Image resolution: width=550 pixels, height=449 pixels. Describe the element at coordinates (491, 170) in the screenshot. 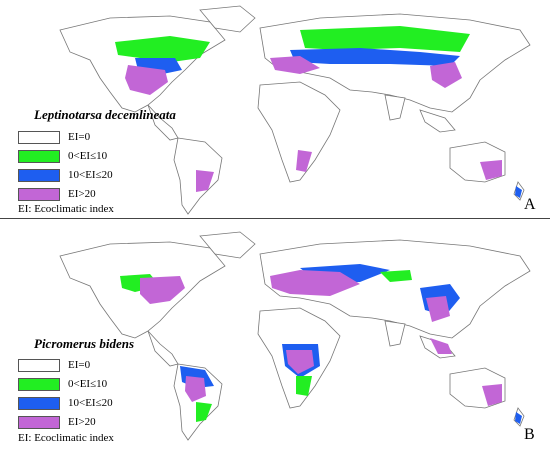

I see `australia-high-area-a` at that location.